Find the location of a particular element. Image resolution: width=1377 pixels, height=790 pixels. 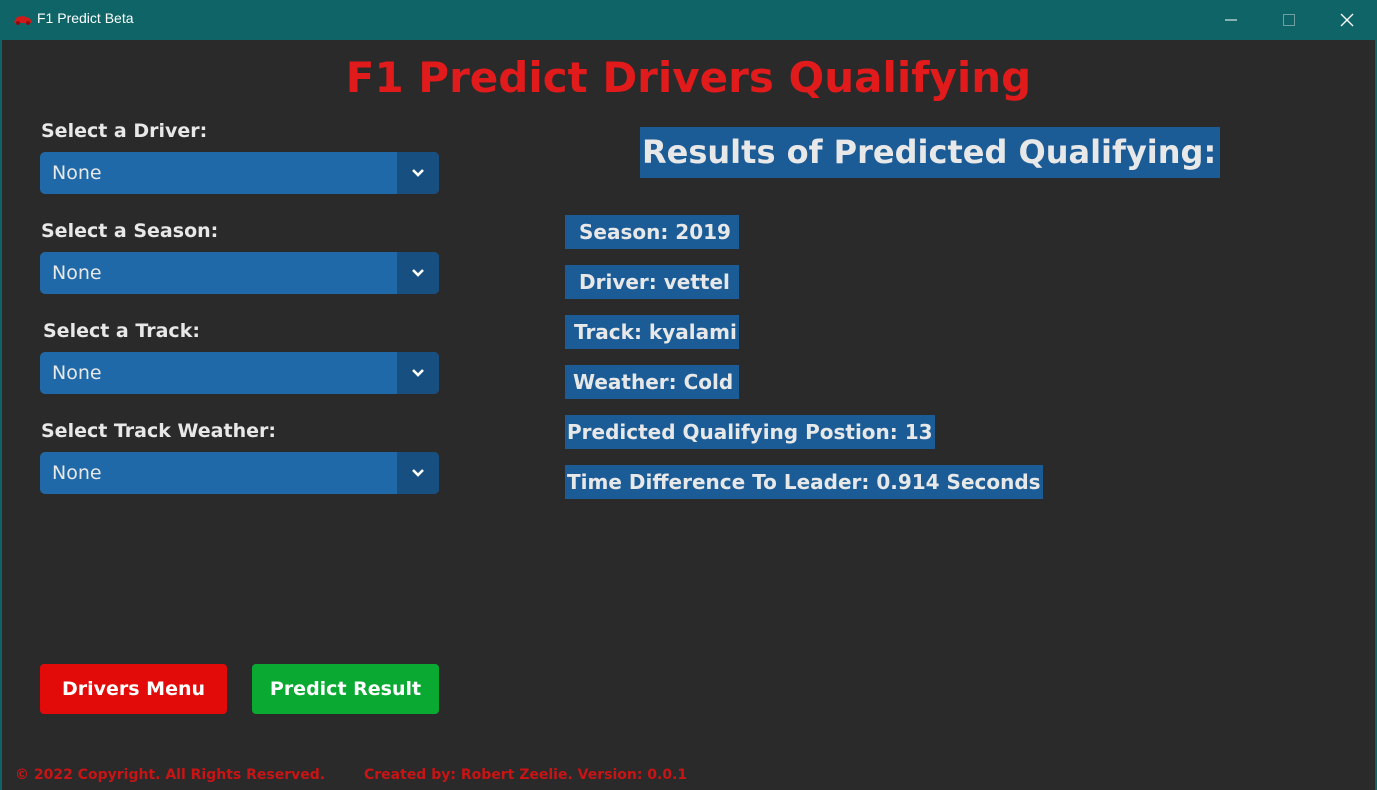

track-dropdown: None is located at coordinates (239, 373).